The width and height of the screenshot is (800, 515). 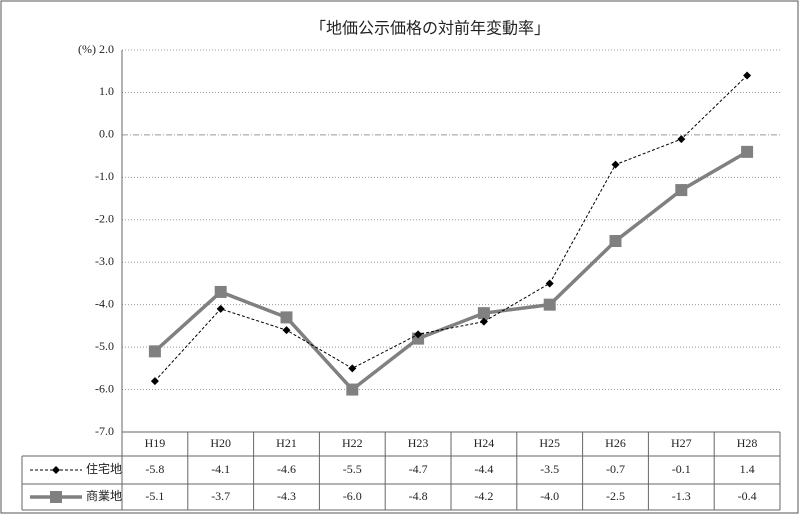 I want to click on y-axis-label: (%), so click(x=87, y=49).